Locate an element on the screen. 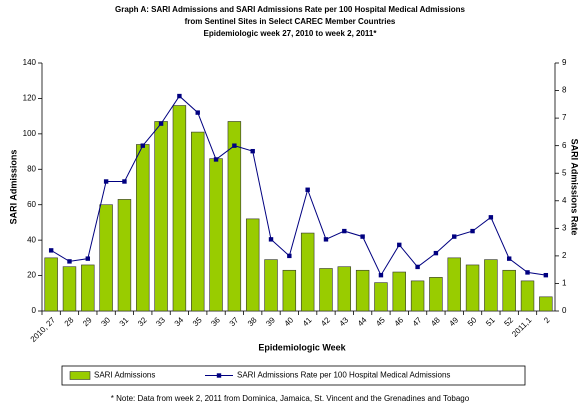 The height and width of the screenshot is (411, 581). x-tick-label: 34 is located at coordinates (179, 321).